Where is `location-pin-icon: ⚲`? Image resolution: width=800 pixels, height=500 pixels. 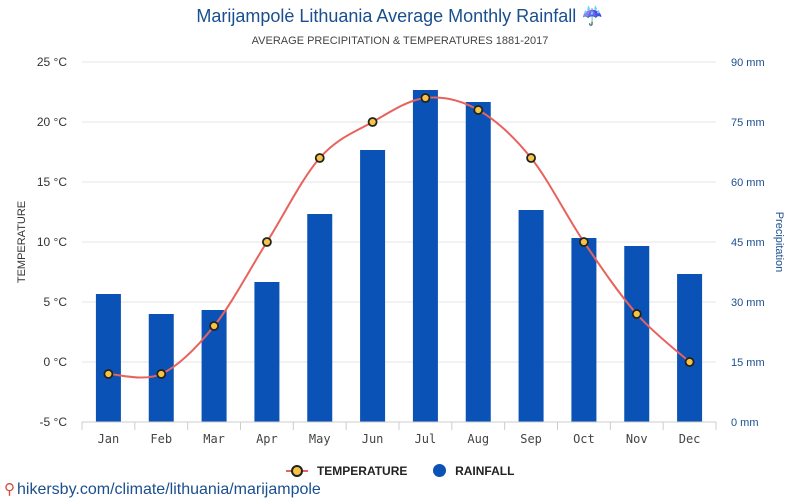
location-pin-icon: ⚲ is located at coordinates (9, 489).